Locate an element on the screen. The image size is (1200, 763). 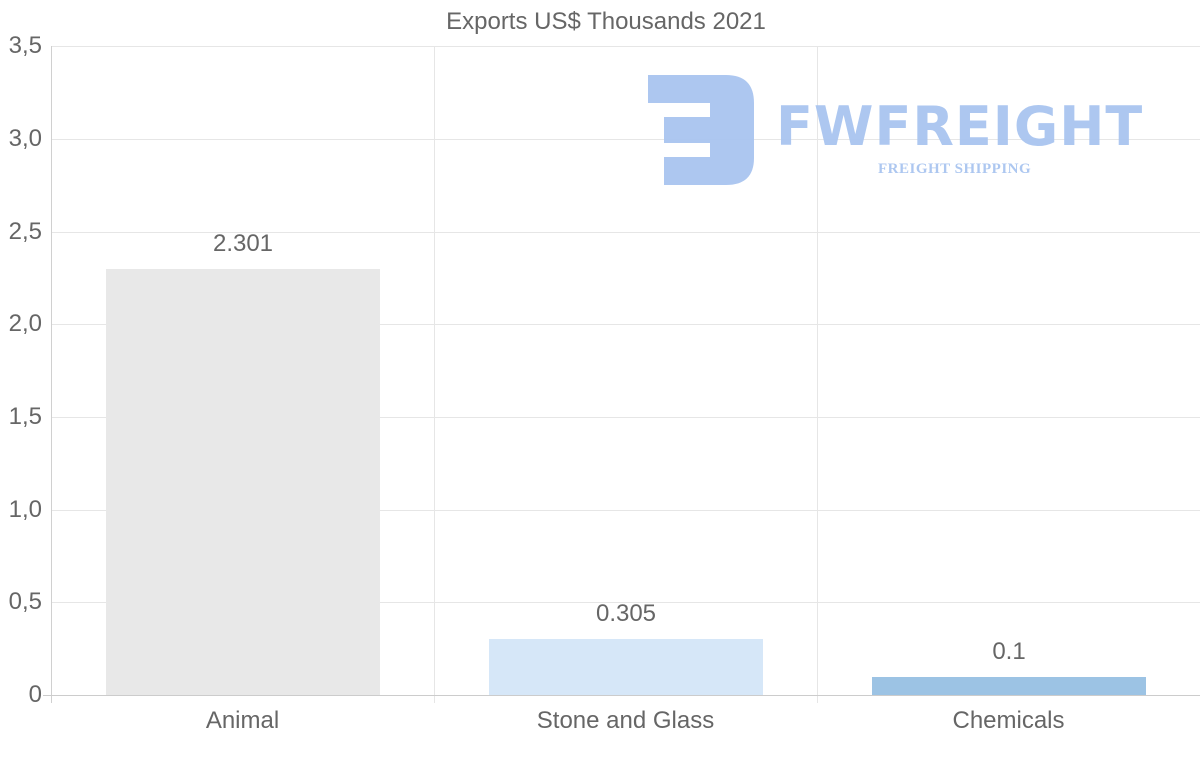
y-tick-label: 1,0 is located at coordinates (25, 509).